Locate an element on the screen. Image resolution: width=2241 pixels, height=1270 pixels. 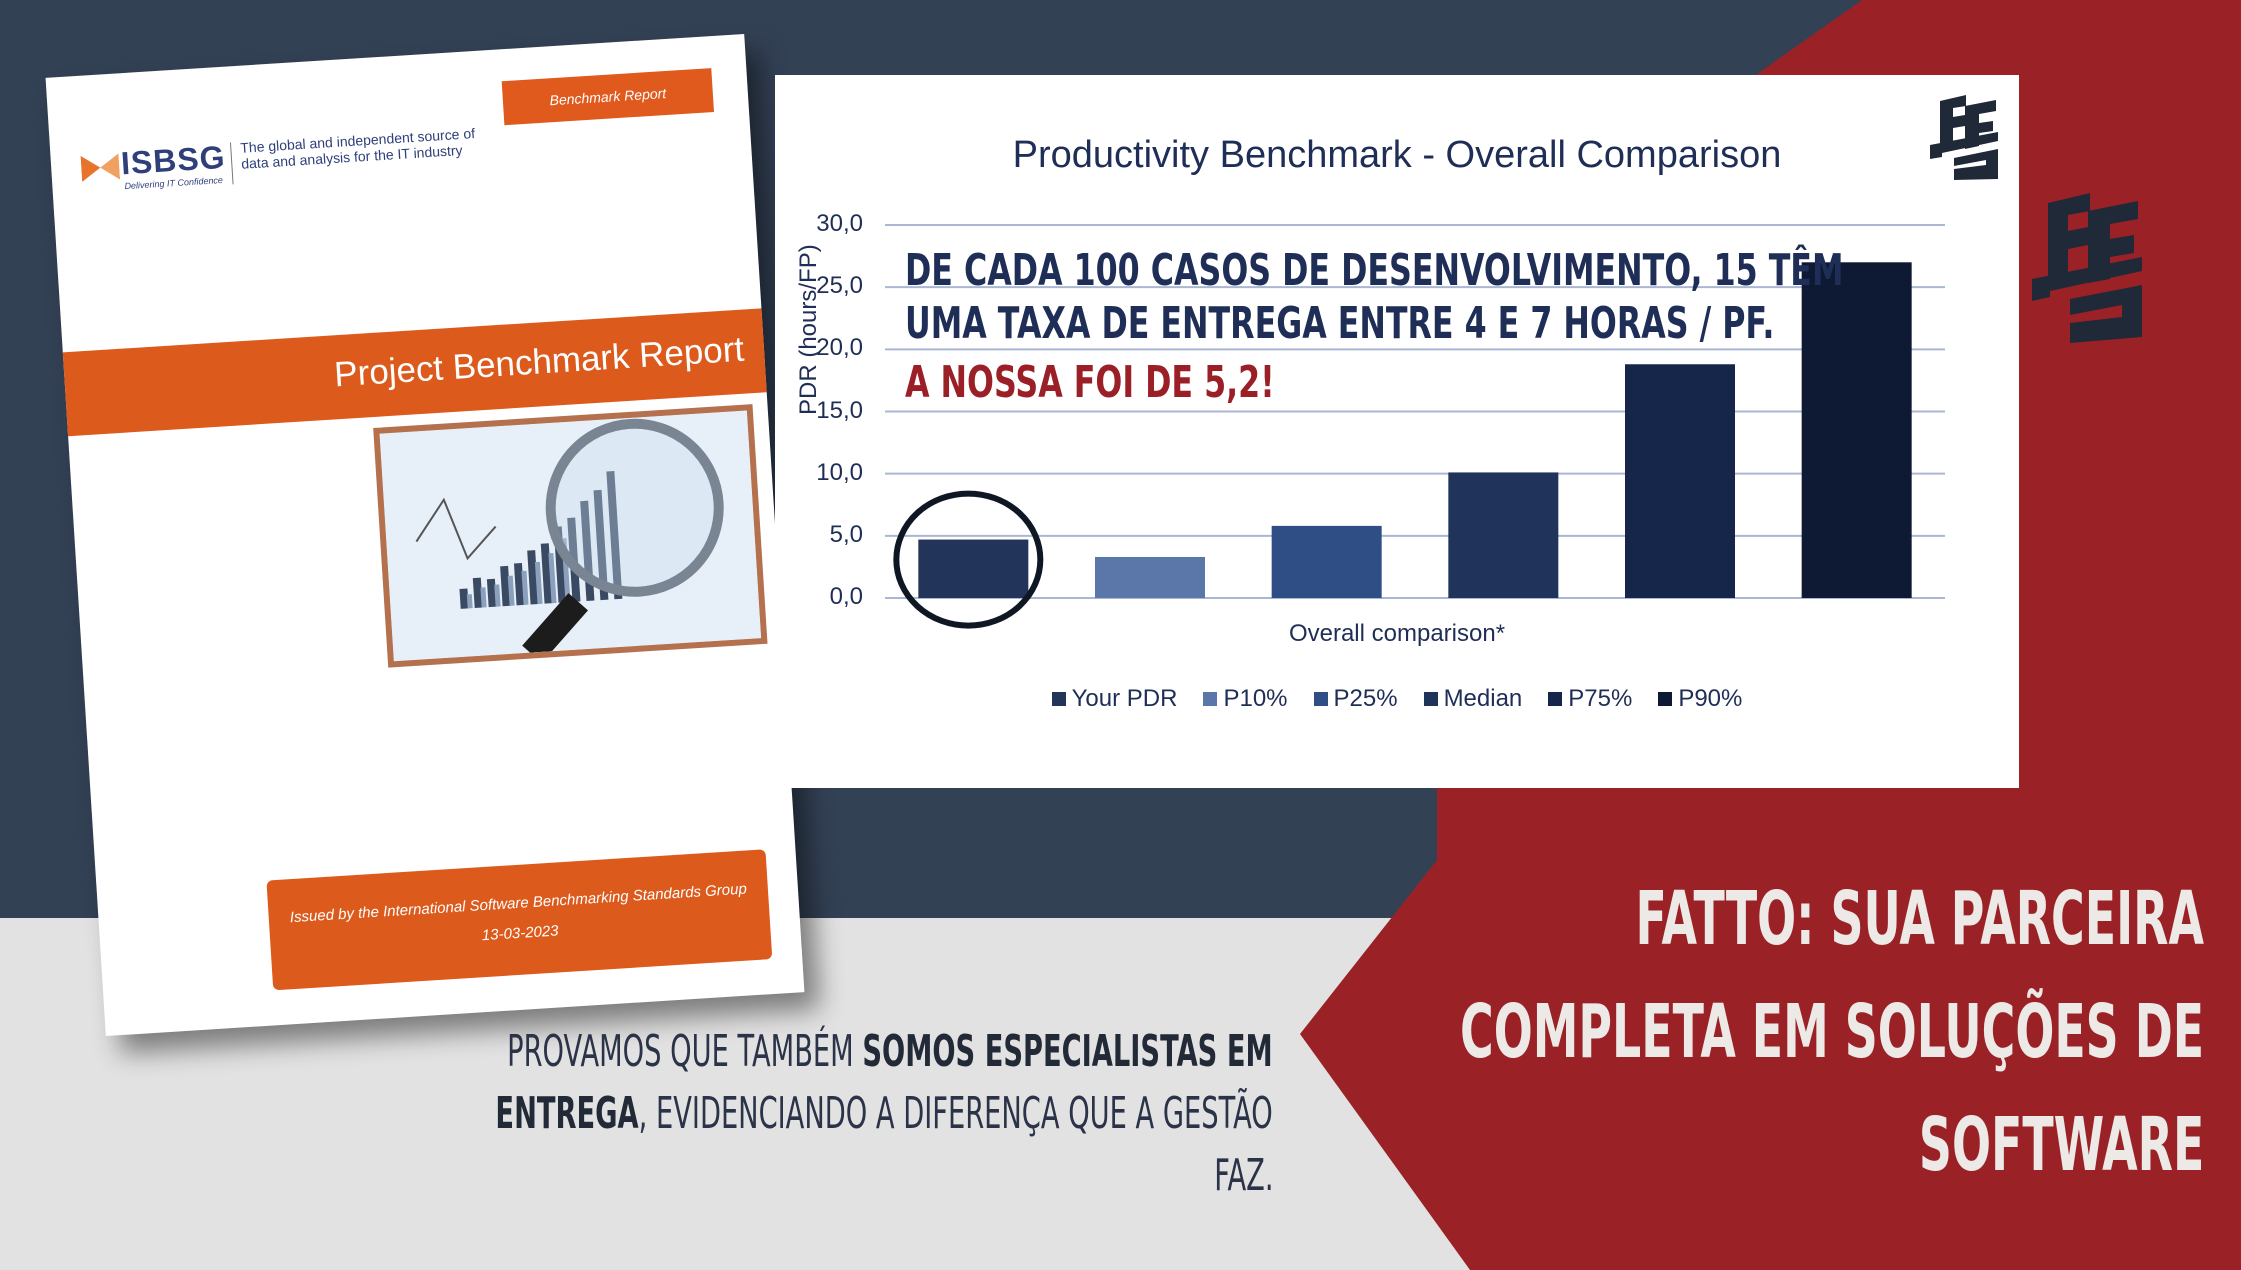
chart-legend: Your PDR P10% P25% Median P75% P90% is located at coordinates (1397, 699).